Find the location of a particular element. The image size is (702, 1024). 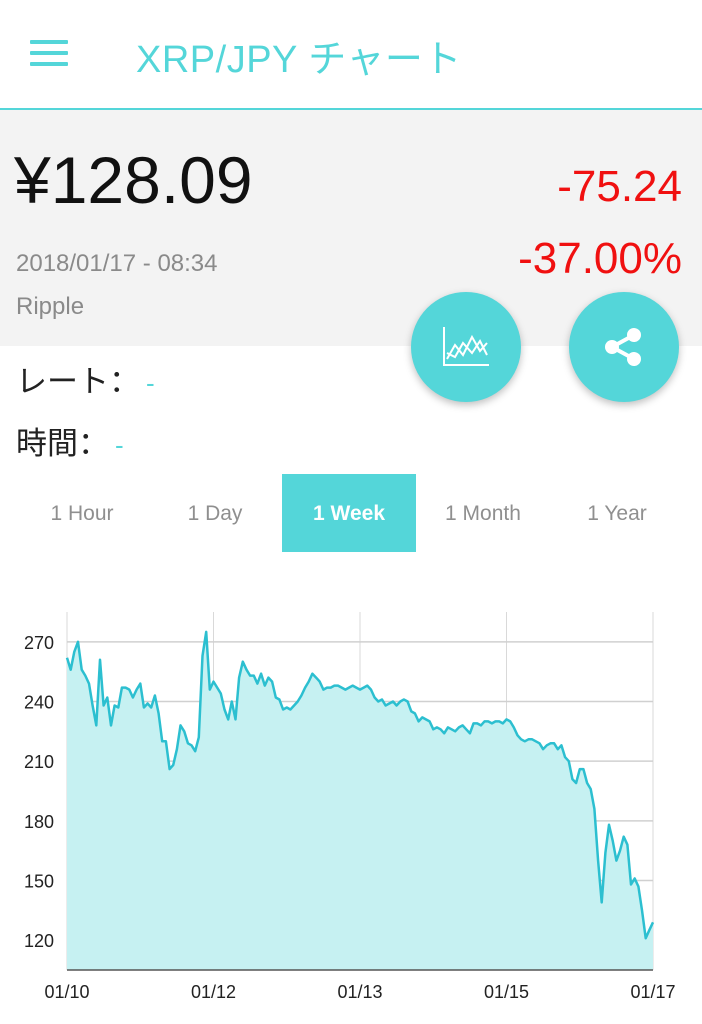

share-button is located at coordinates (624, 347).